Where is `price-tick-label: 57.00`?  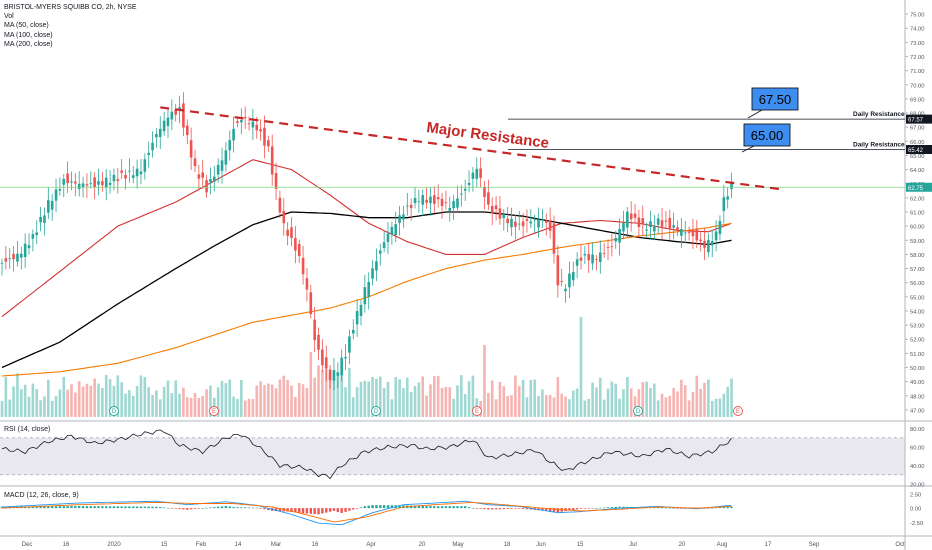
price-tick-label: 57.00 is located at coordinates (917, 270).